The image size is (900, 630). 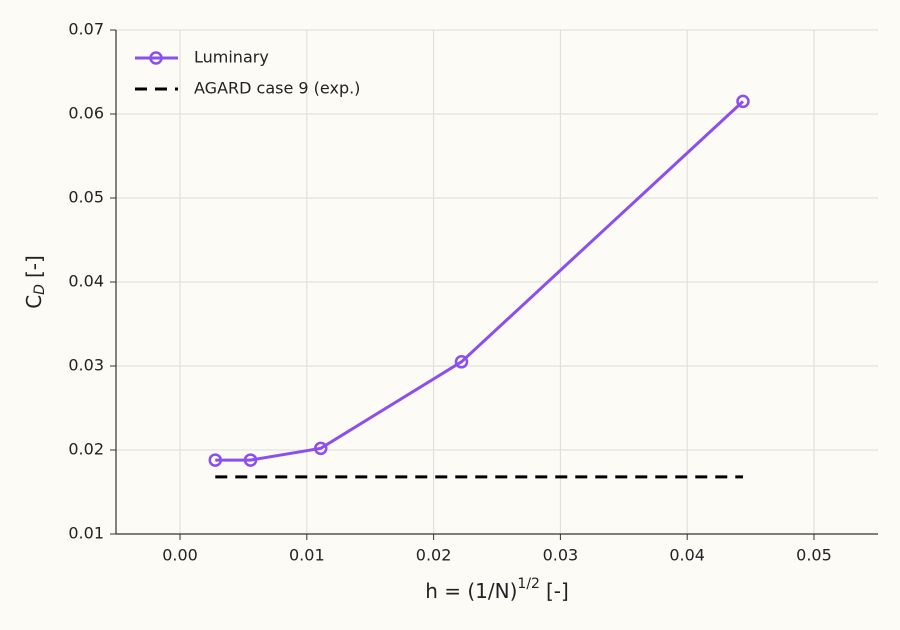 I want to click on y-label-text: C, so click(x=34, y=302).